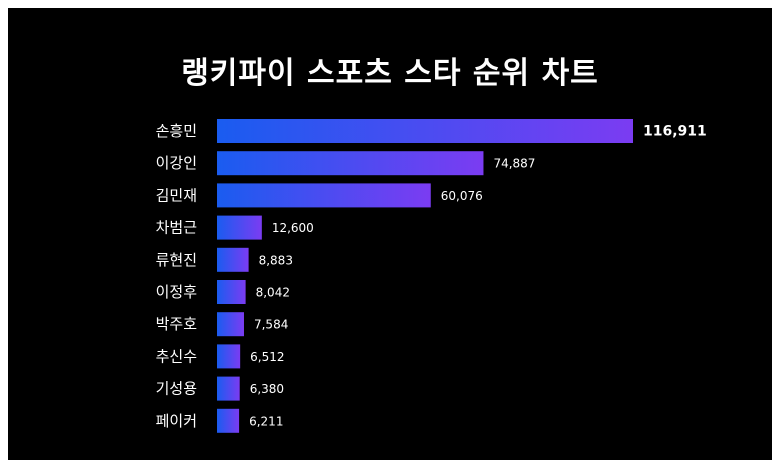 This screenshot has width=780, height=468. What do you see at coordinates (267, 357) in the screenshot?
I see `value-label: 6,512` at bounding box center [267, 357].